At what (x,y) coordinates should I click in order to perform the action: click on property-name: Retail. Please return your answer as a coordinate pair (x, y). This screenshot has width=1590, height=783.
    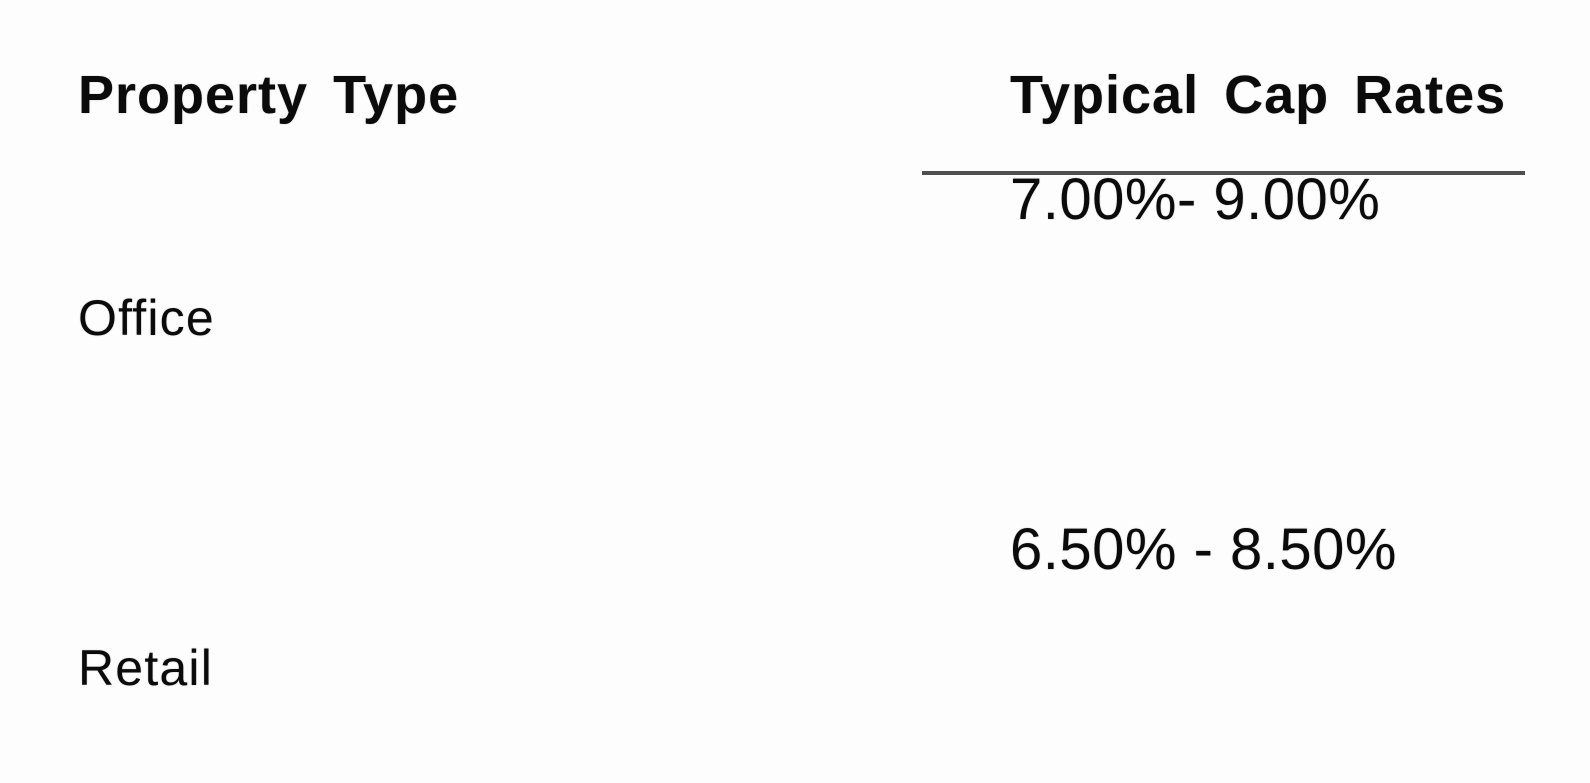
    Looking at the image, I should click on (146, 668).